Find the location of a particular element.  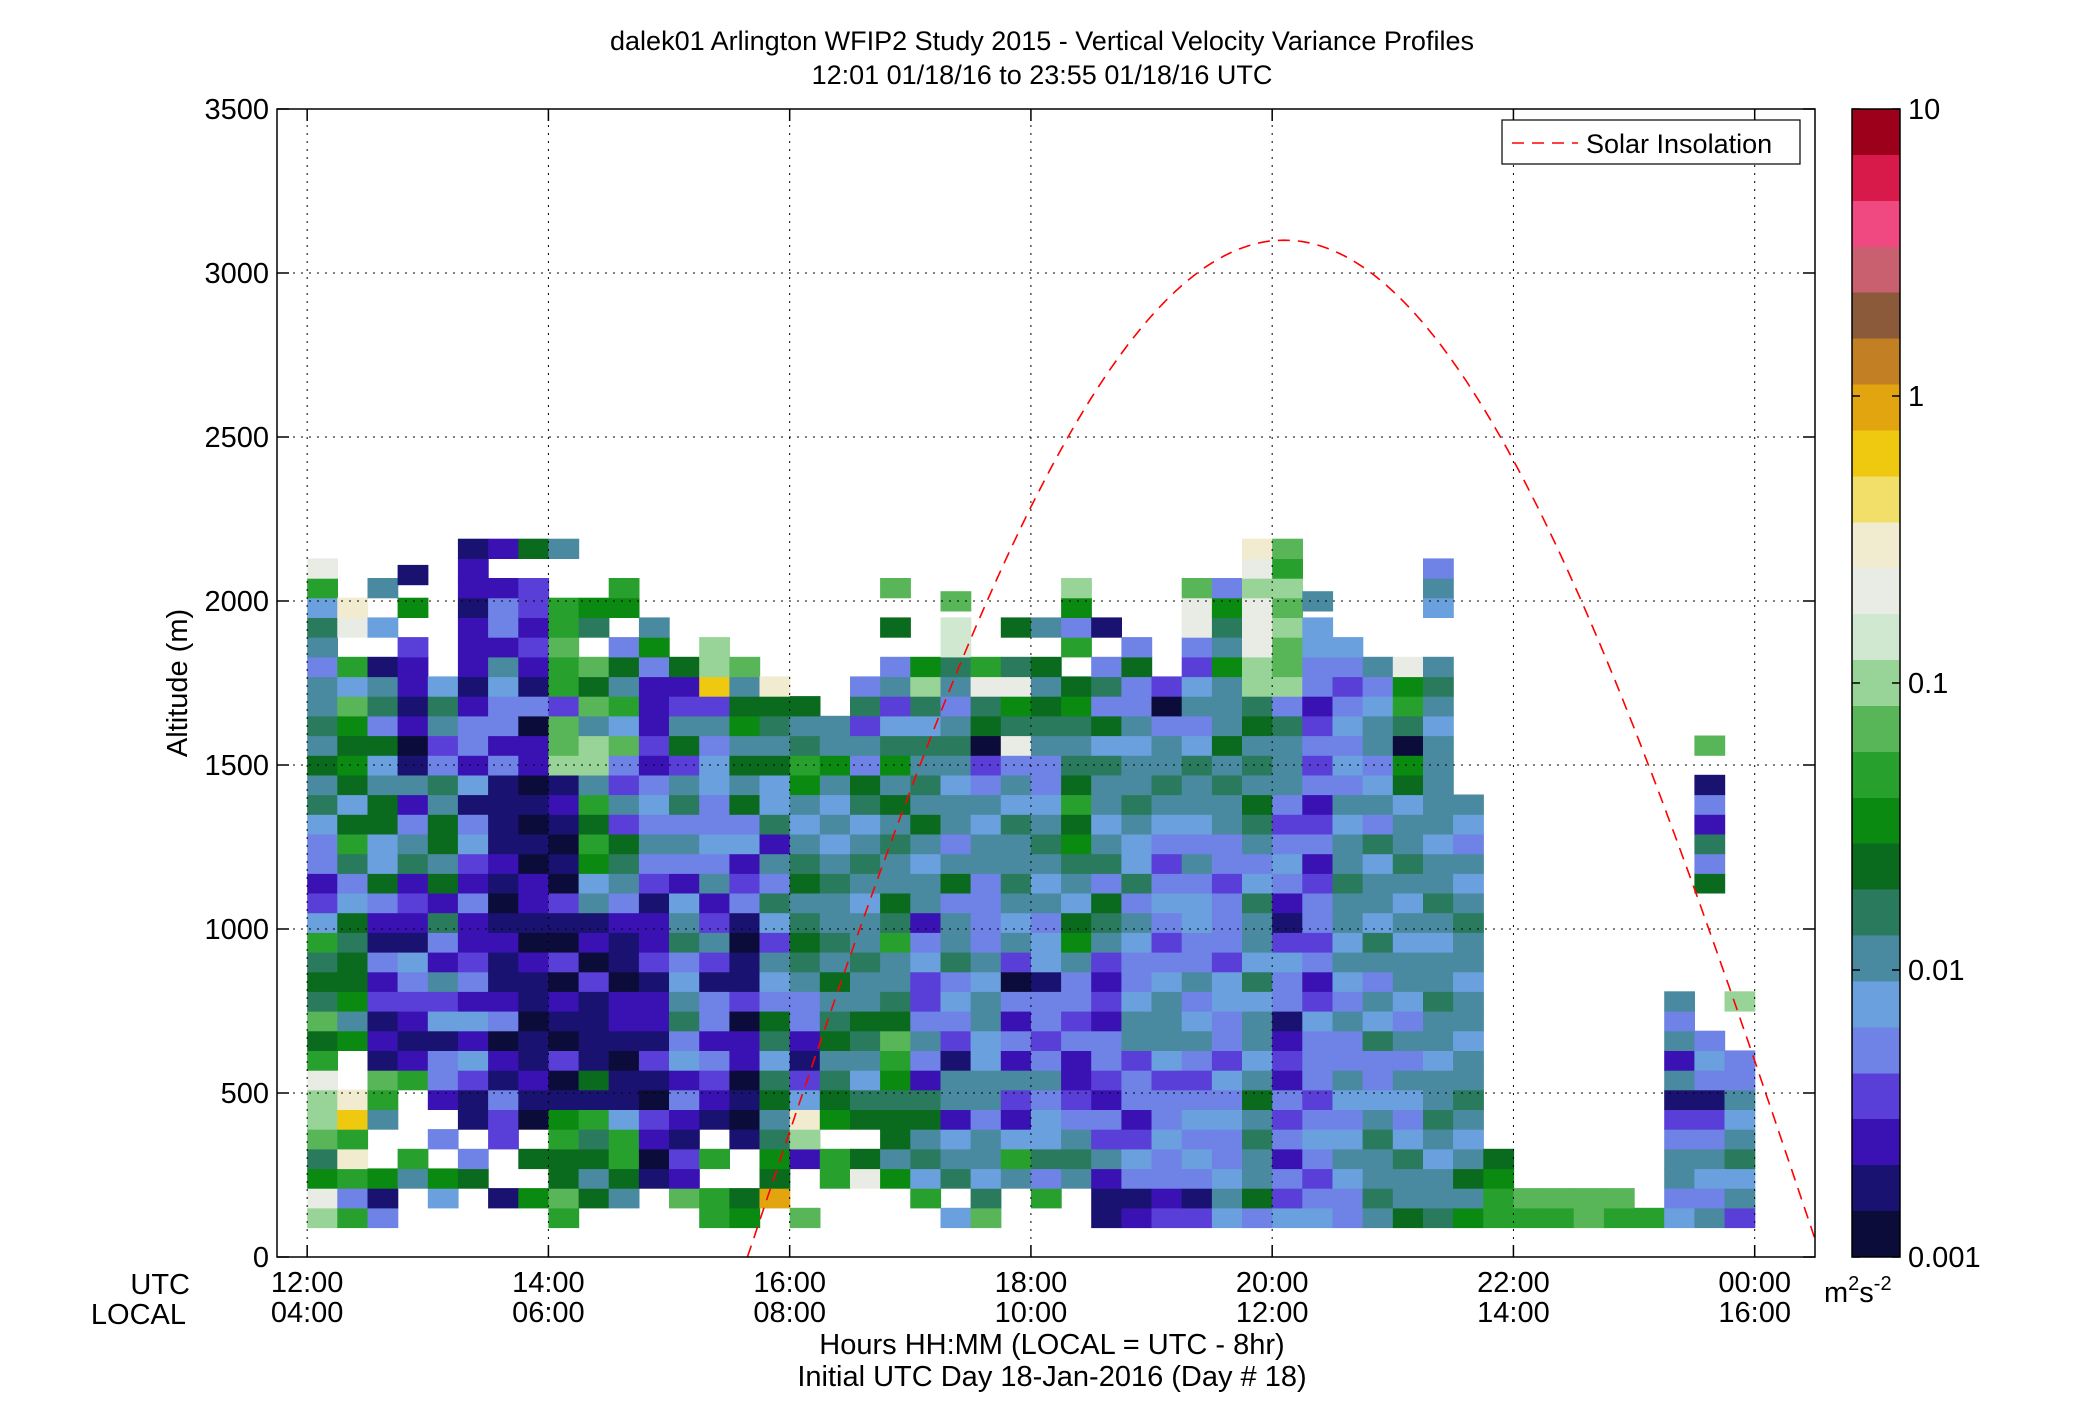

x-tick-label-local: 06:00 is located at coordinates (548, 1313).